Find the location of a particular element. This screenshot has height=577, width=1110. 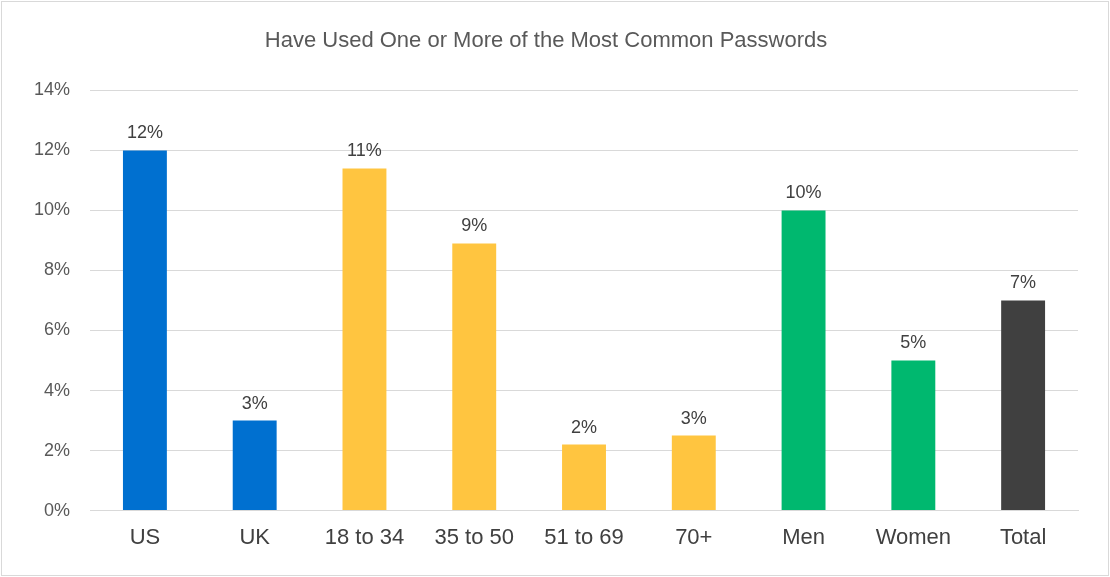

data-label: 12% is located at coordinates (144, 132).